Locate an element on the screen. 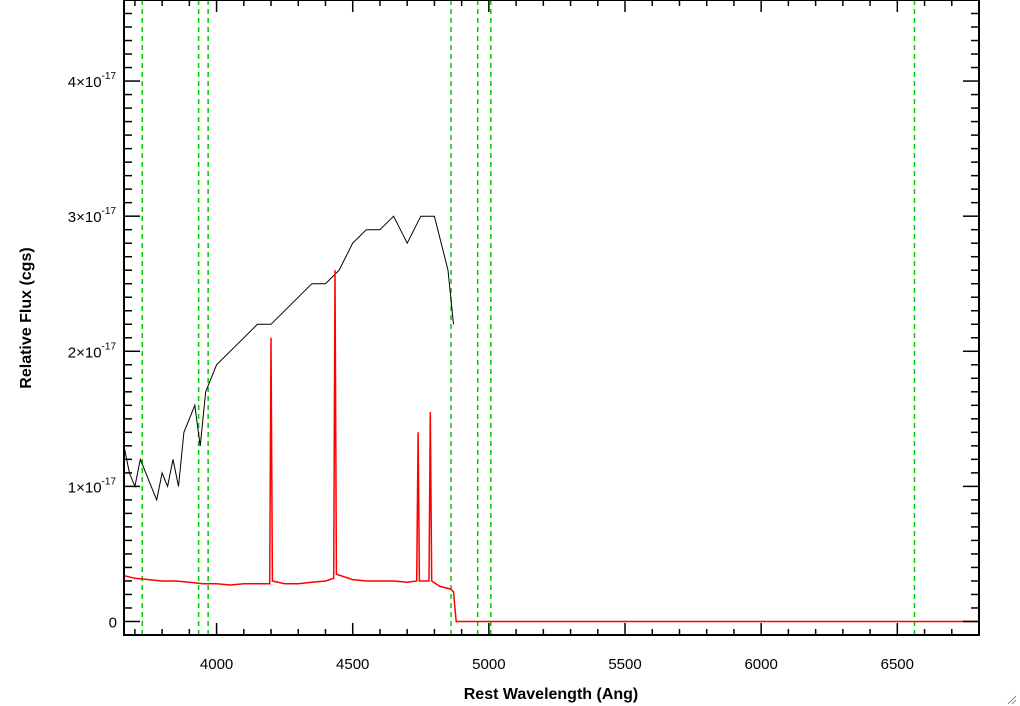 Image resolution: width=1020 pixels, height=706 pixels. x-tick-label: 5000 is located at coordinates (488, 664).